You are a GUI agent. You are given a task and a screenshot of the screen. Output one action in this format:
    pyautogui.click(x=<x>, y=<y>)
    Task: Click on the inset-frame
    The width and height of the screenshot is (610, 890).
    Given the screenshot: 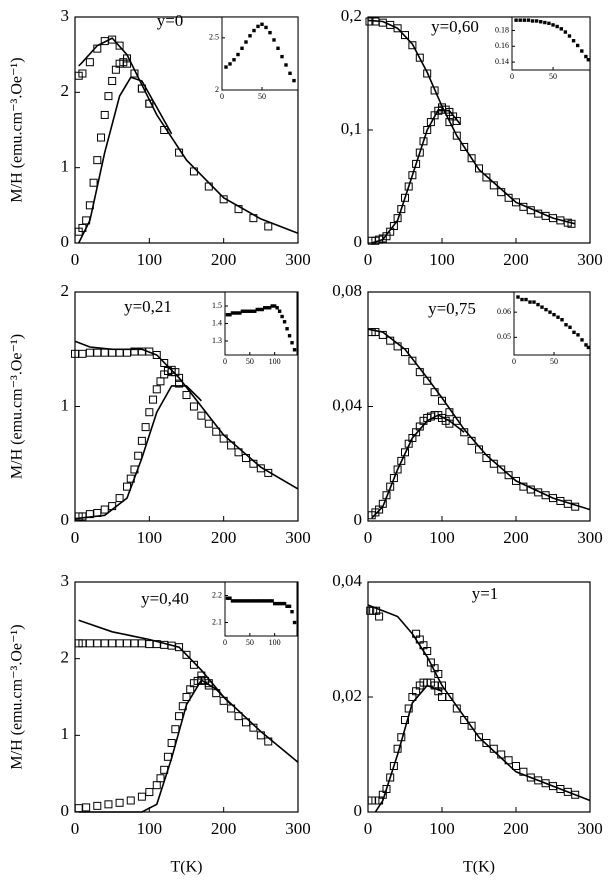 What is the action you would take?
    pyautogui.click(x=260, y=53)
    